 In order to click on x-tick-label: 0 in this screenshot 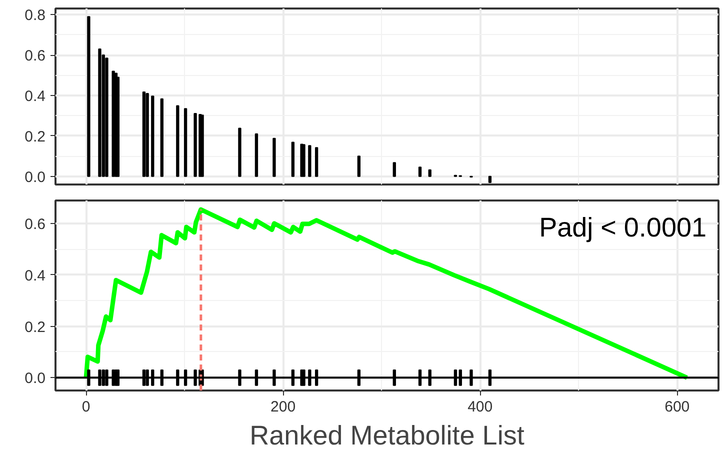, I will do `click(86, 407)`.